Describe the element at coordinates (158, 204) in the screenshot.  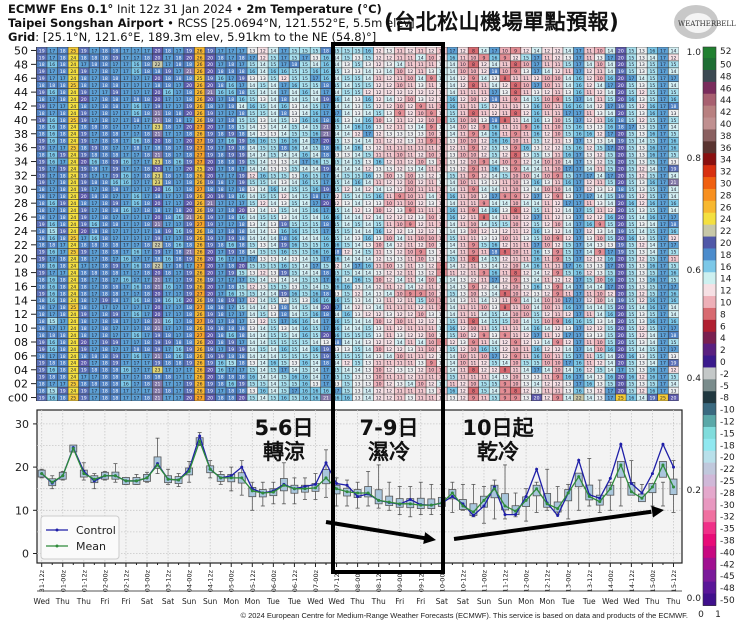
I see `heatmap-cell-value: 20` at that location.